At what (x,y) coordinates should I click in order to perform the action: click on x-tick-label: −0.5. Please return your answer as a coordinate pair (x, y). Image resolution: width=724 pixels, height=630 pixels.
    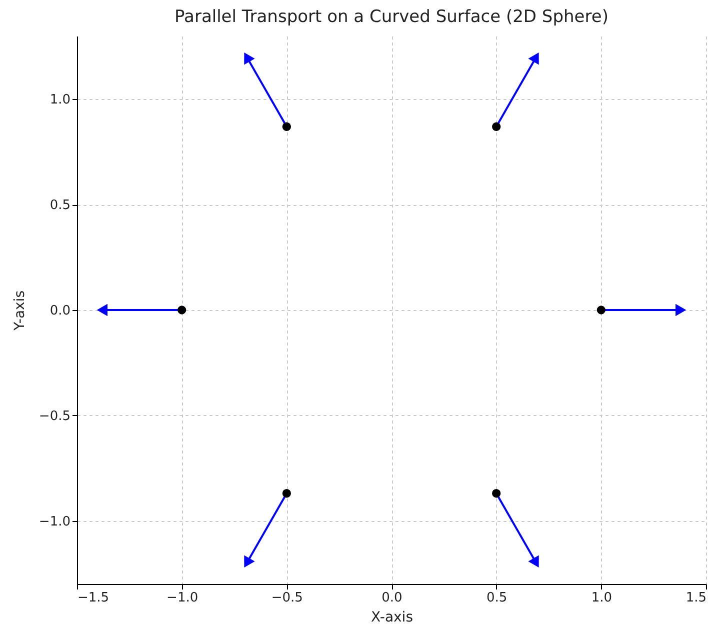
    Looking at the image, I should click on (287, 598).